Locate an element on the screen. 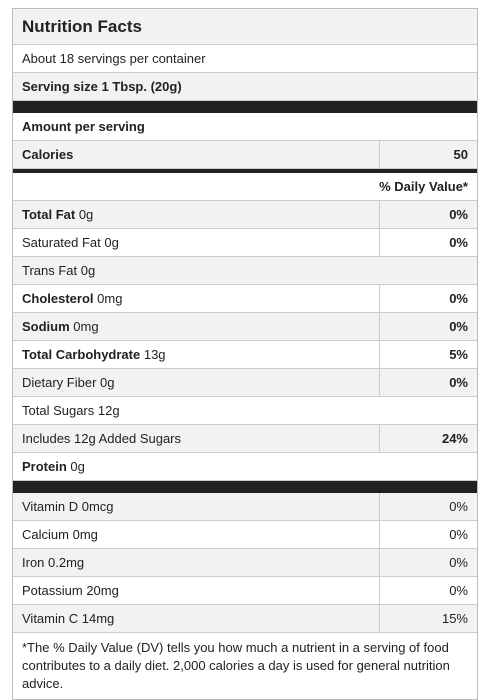 This screenshot has width=490, height=700. row: Vitamin C 14mg 15% is located at coordinates (245, 619).